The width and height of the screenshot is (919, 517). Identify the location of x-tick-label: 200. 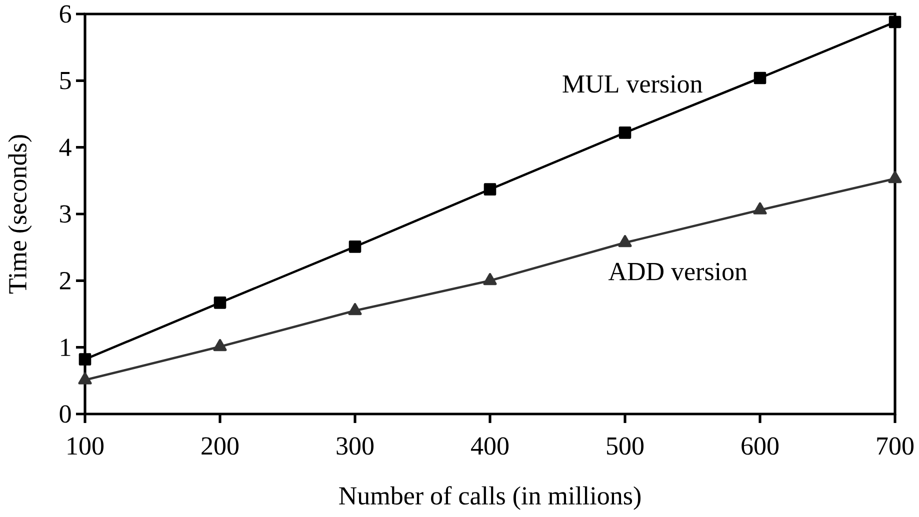
(220, 446).